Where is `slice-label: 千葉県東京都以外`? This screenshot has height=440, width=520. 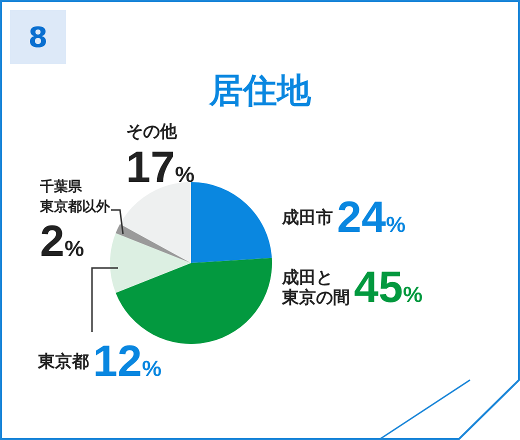
slice-label: 千葉県東京都以外 is located at coordinates (75, 197).